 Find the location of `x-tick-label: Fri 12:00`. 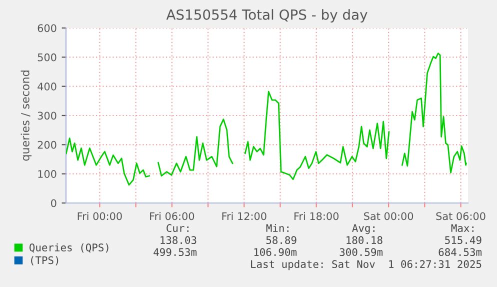

x-tick-label: Fri 12:00 is located at coordinates (244, 216).